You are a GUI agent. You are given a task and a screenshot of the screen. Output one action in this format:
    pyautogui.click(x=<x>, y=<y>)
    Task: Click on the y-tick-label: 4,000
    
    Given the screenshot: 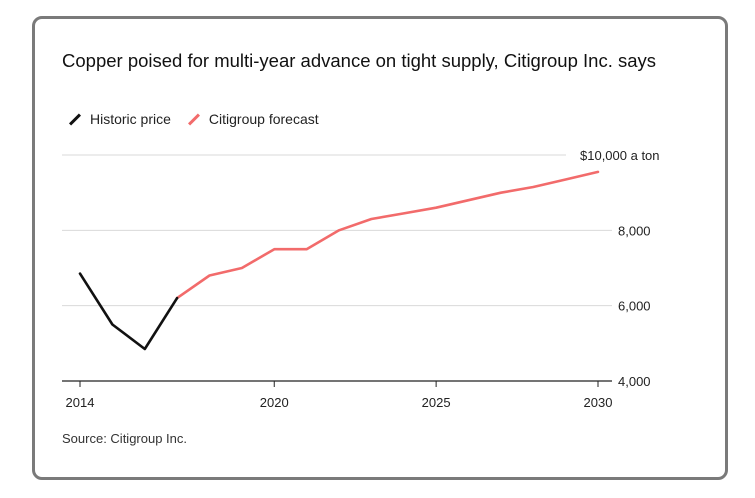 What is the action you would take?
    pyautogui.click(x=634, y=381)
    